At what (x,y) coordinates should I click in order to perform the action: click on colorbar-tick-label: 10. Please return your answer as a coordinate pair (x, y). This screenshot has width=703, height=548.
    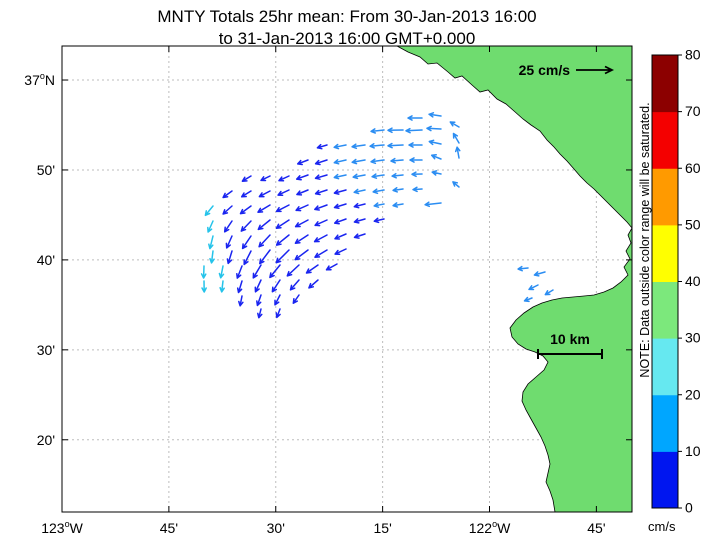
    Looking at the image, I should click on (693, 451).